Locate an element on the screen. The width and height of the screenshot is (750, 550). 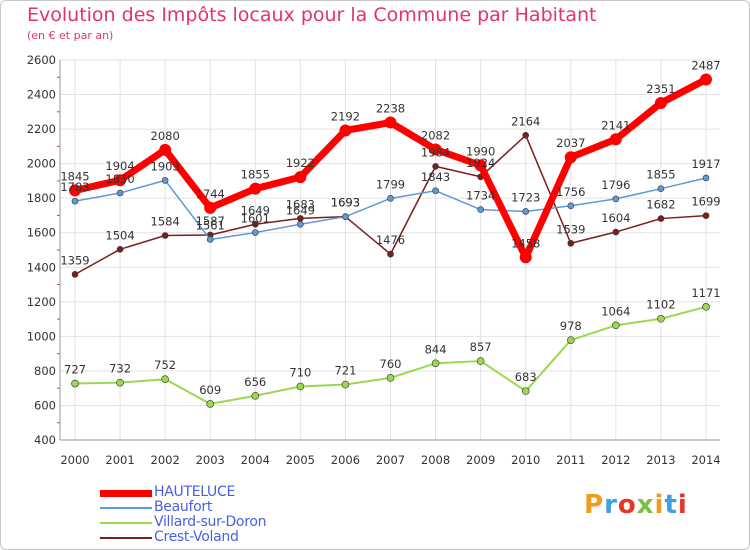
data-label-beaufort: 1855 is located at coordinates (660, 175).